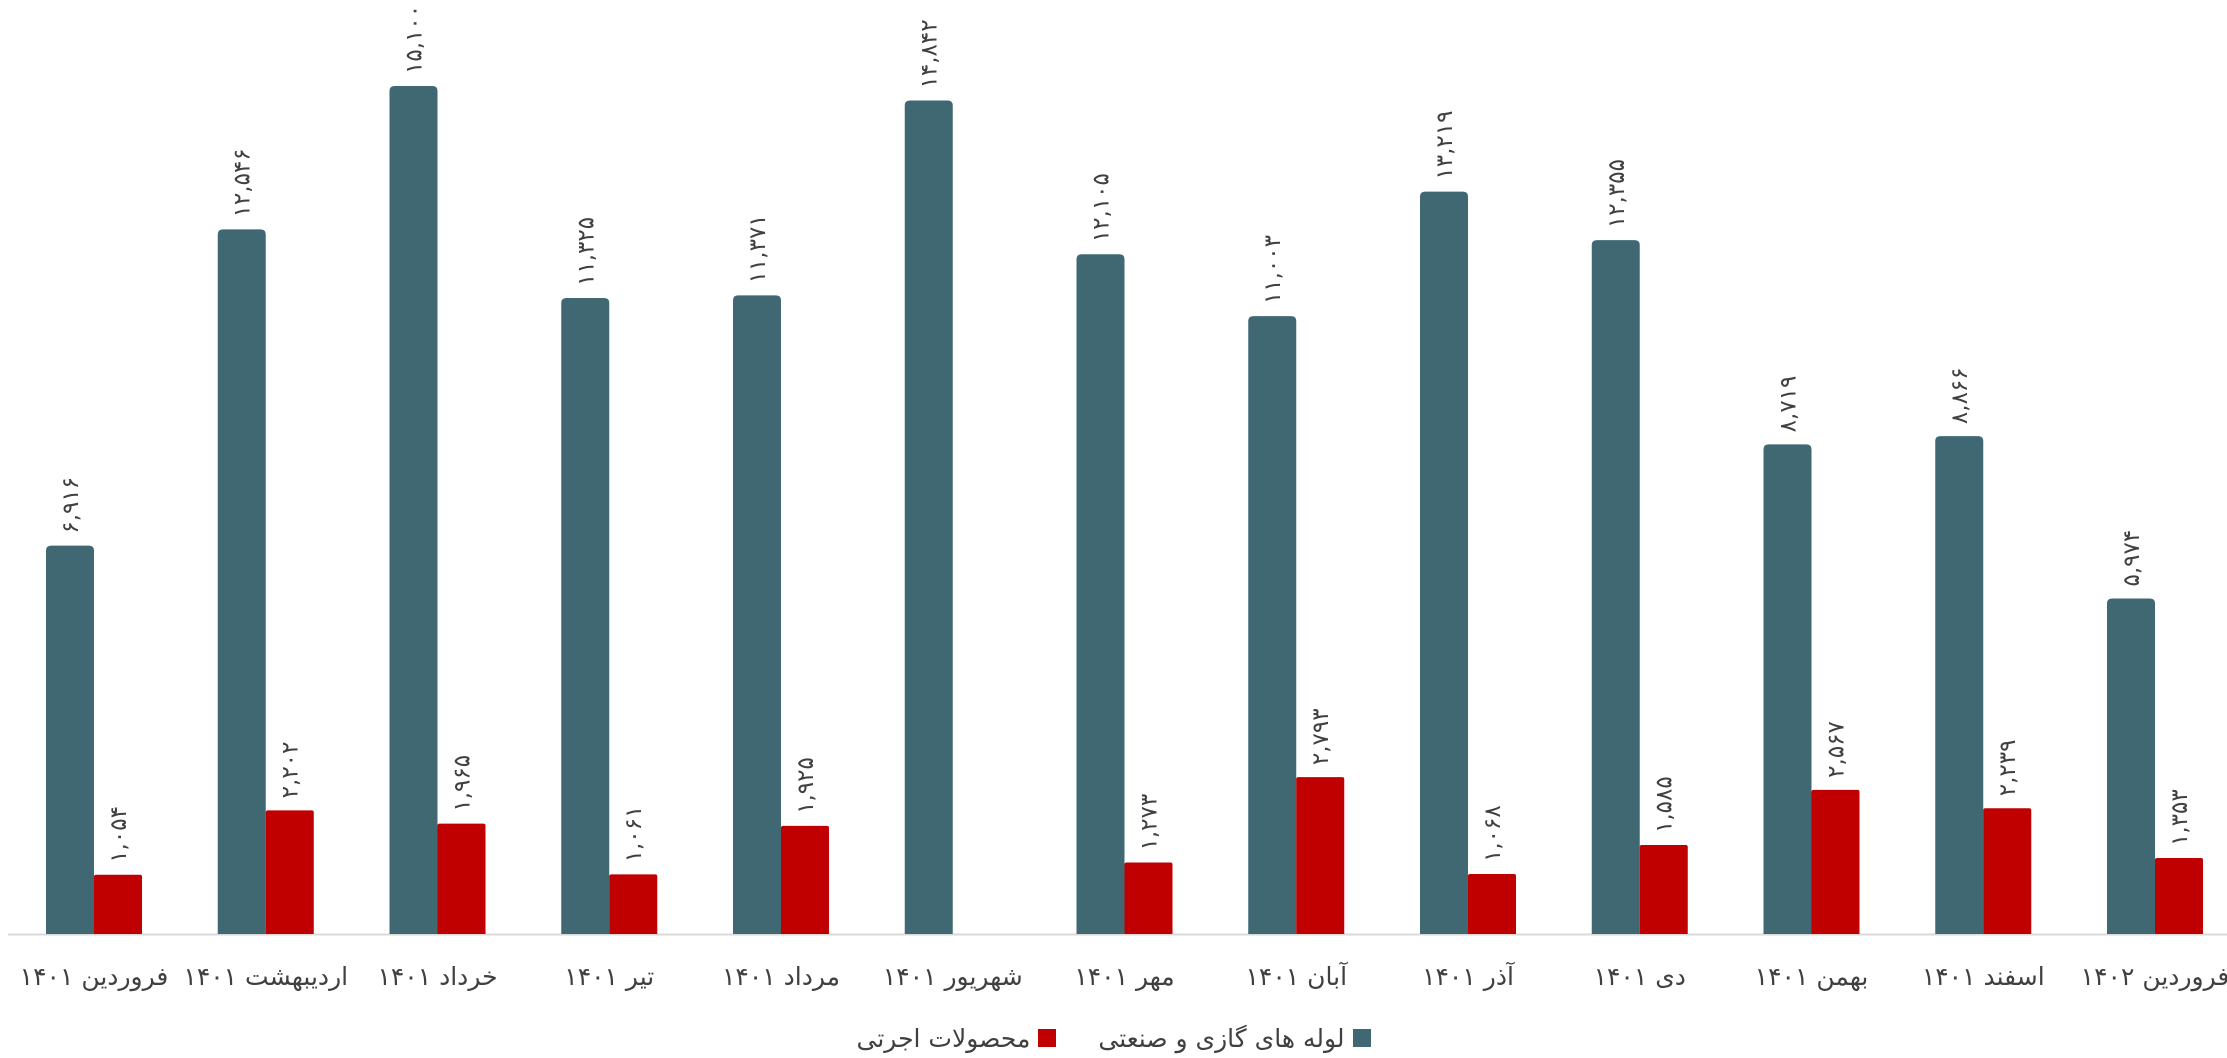 The image size is (2227, 1058). I want to click on legend-item-contract: محصولات اجرتی, so click(957, 1038).